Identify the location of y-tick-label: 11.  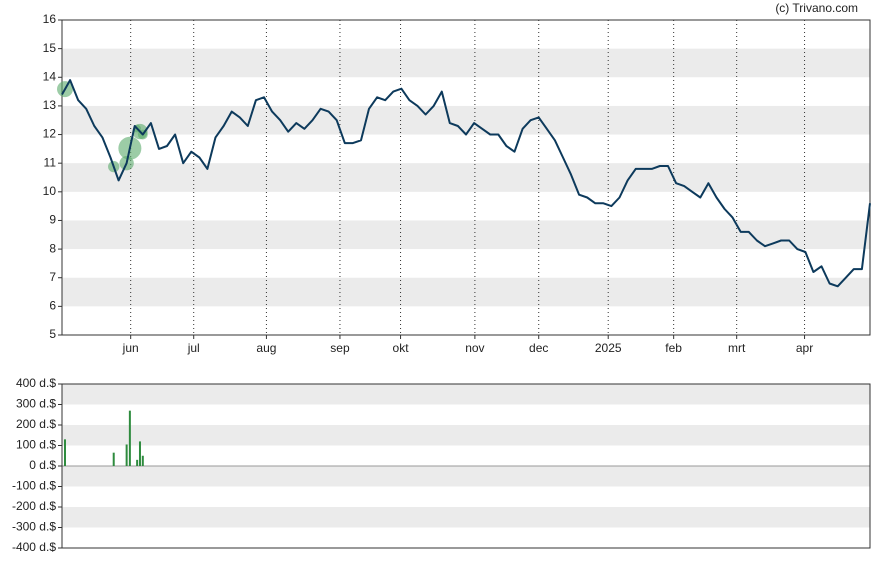
(50, 162).